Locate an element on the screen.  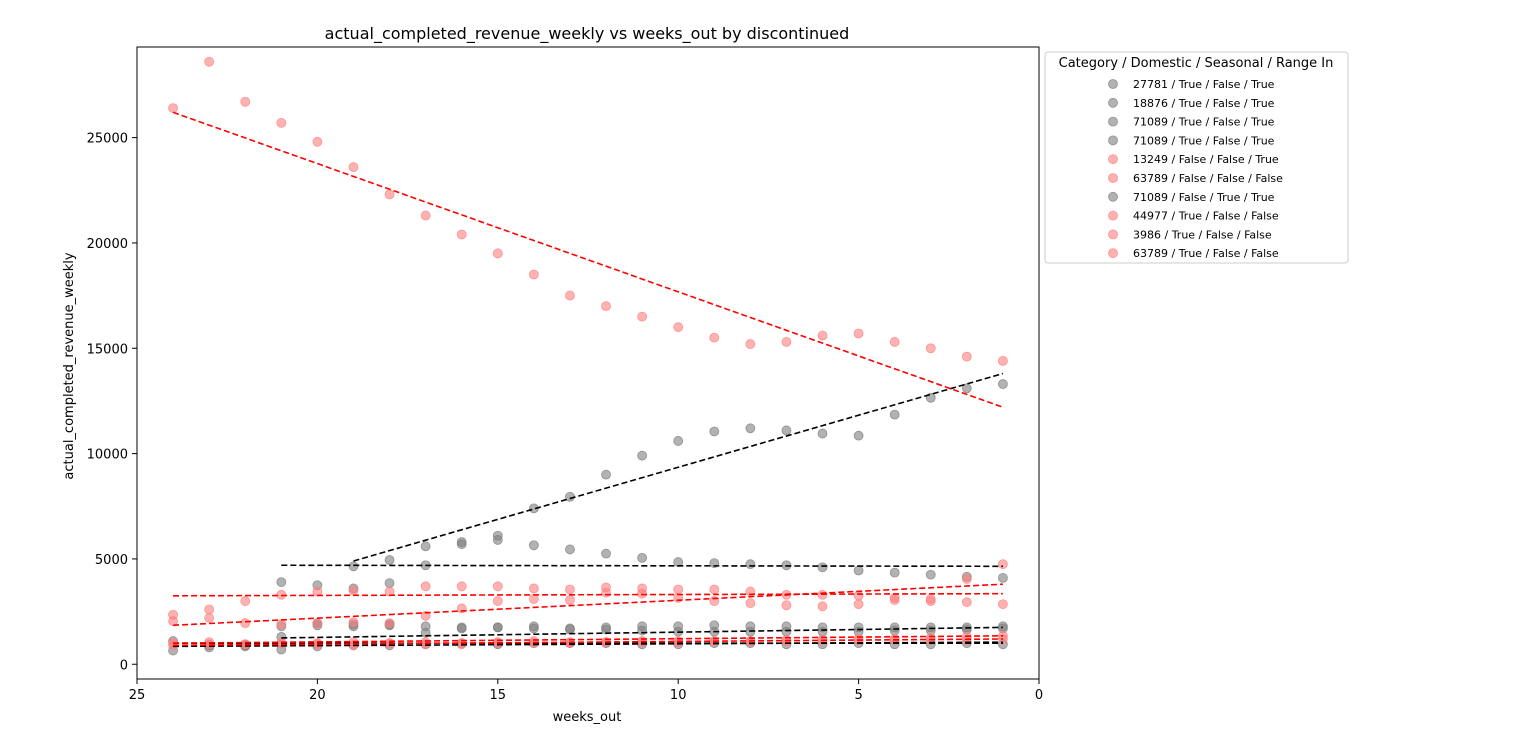
x-tick-label: 15 is located at coordinates (498, 695).